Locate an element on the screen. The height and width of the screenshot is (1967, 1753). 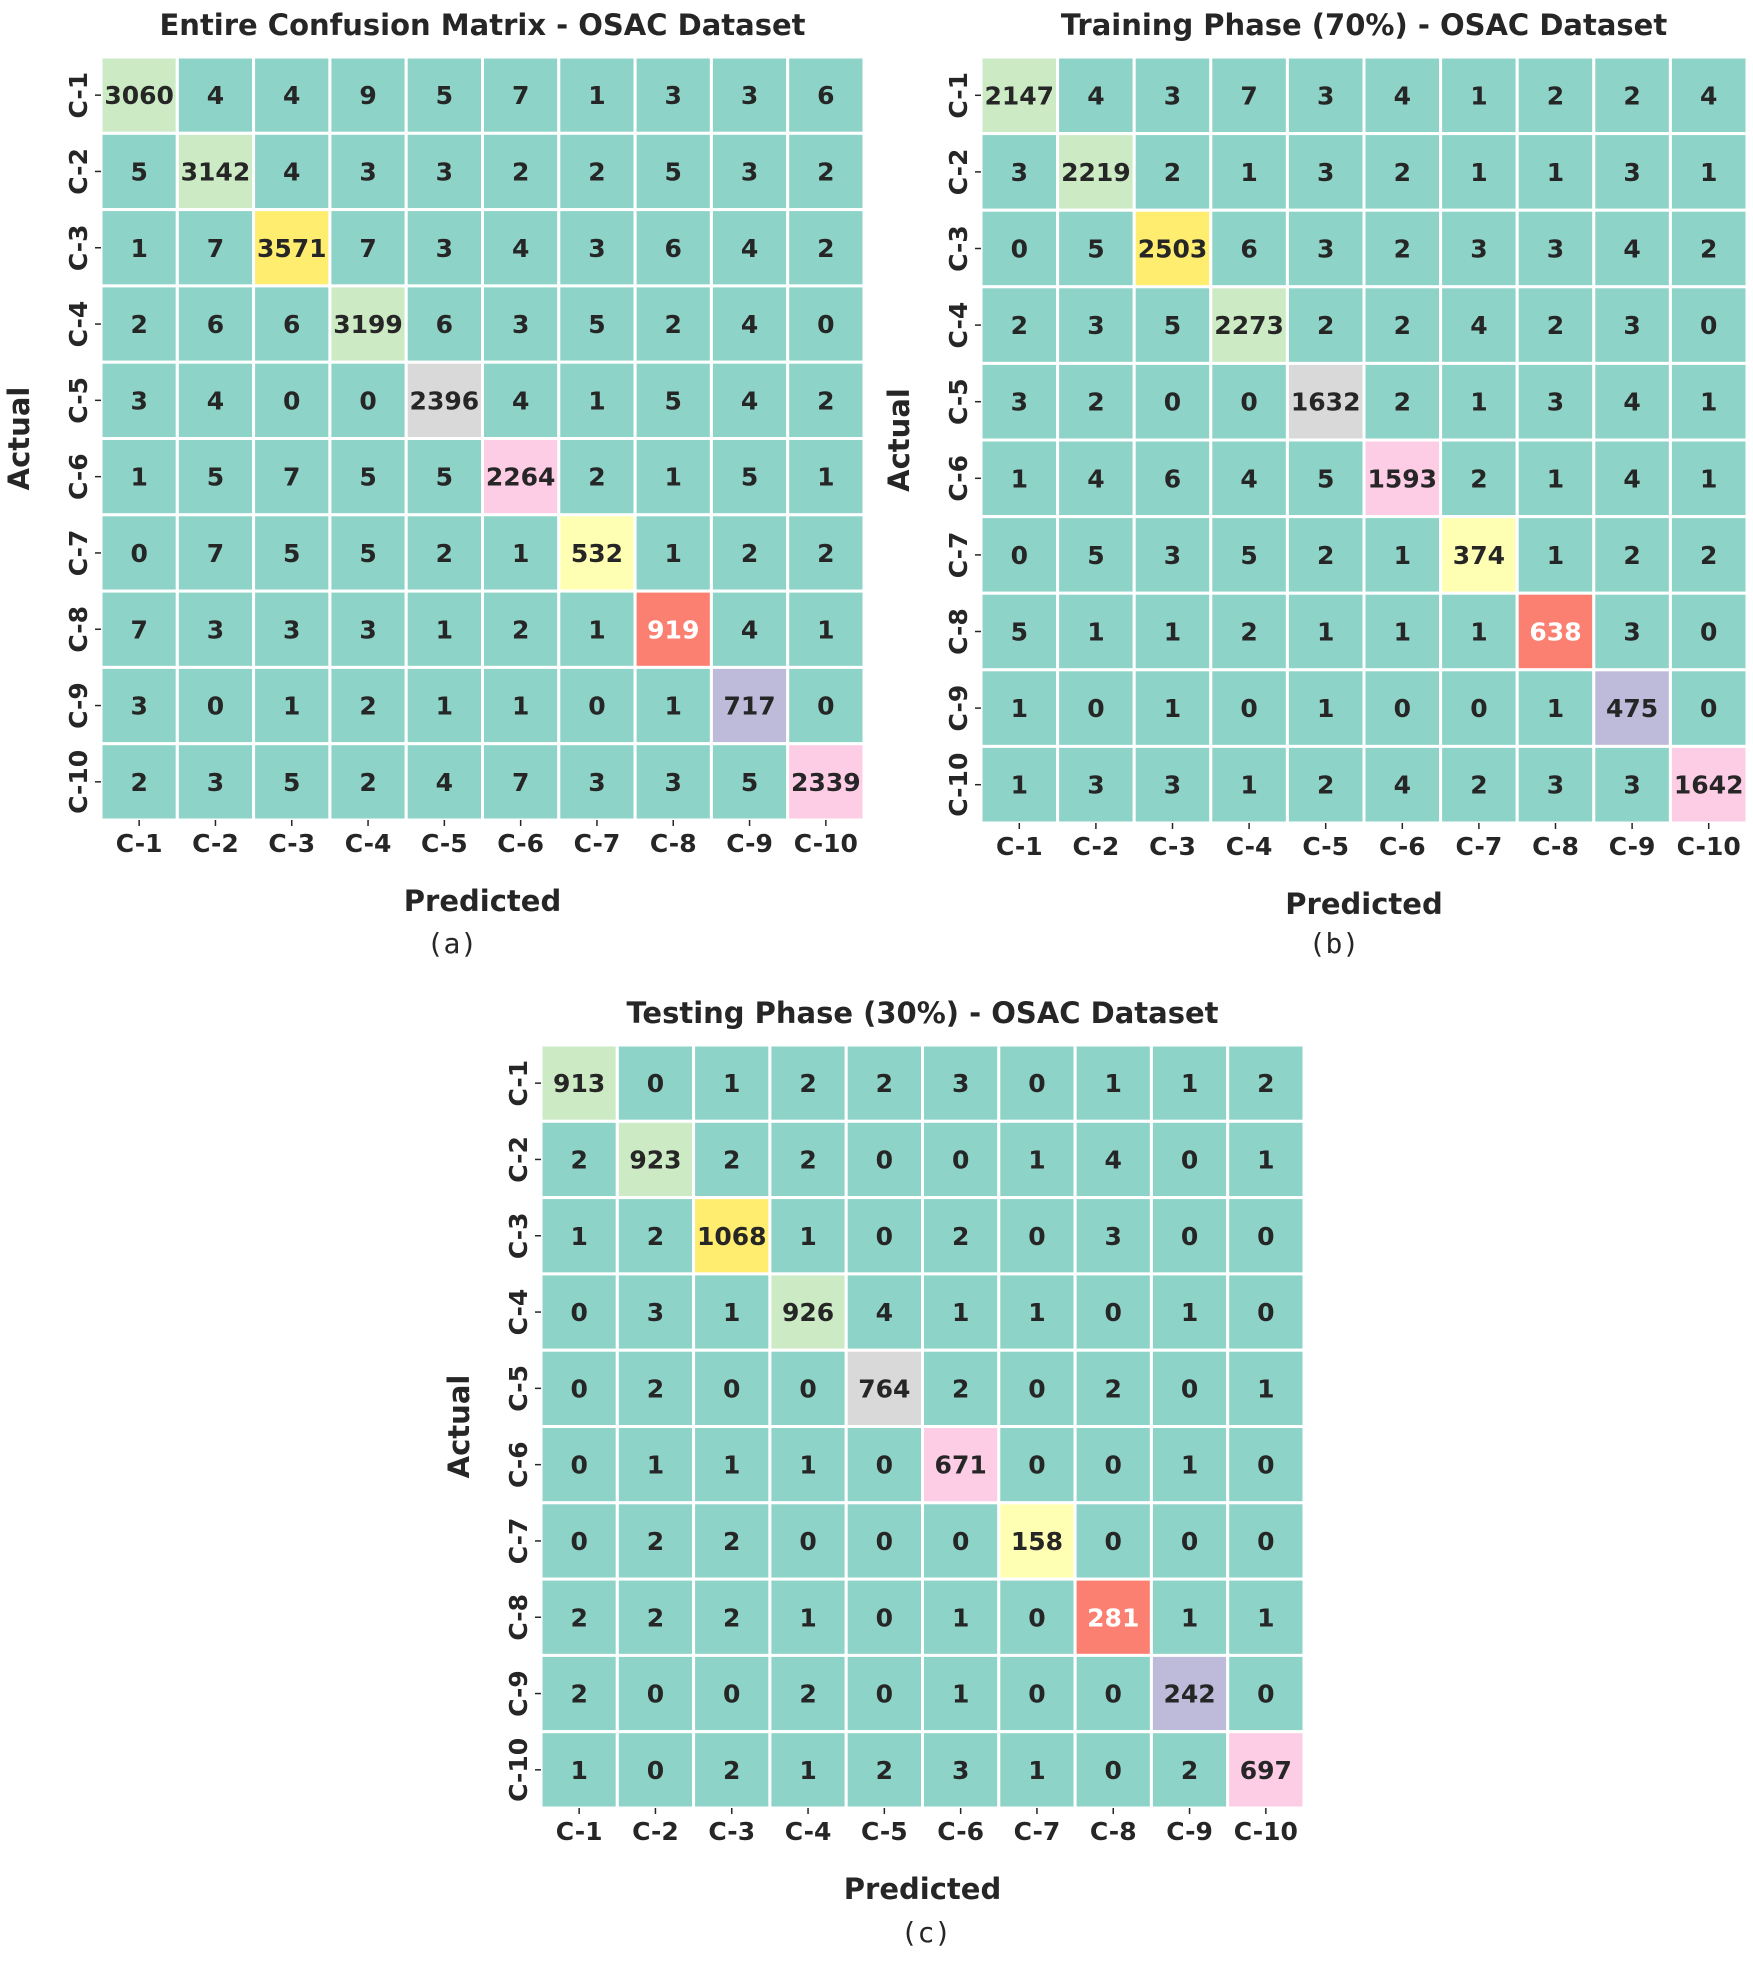
x-tick-label: C-10 is located at coordinates (826, 843).